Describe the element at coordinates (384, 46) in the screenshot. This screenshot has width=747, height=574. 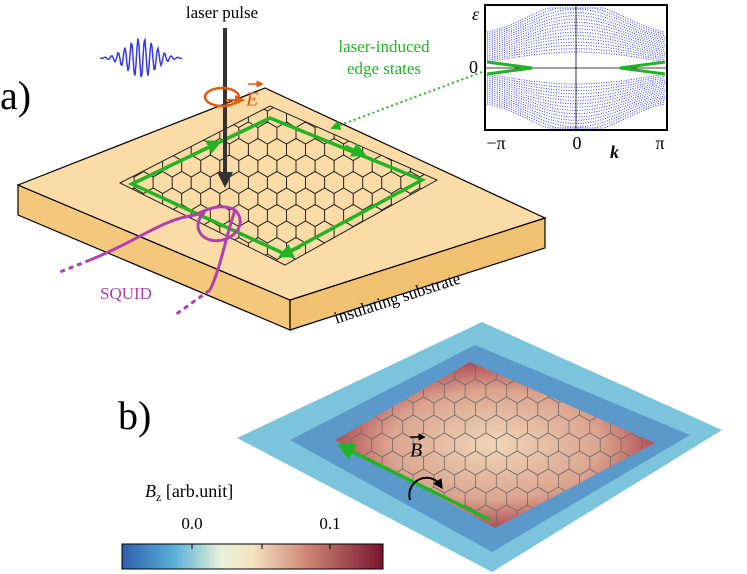
I see `edge-states-label: laser-induced` at that location.